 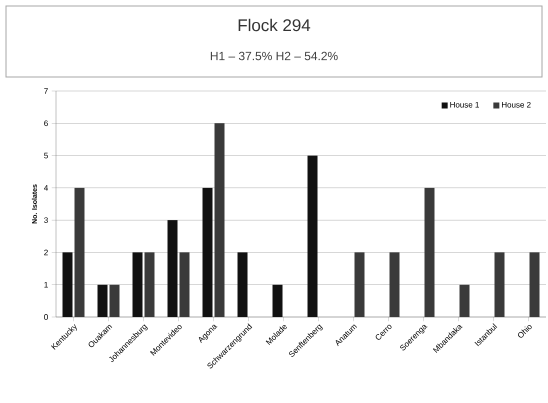 What do you see at coordinates (274, 56) in the screenshot?
I see `chart-subtitle: H1 – 37.5% H2 – 54.2%` at bounding box center [274, 56].